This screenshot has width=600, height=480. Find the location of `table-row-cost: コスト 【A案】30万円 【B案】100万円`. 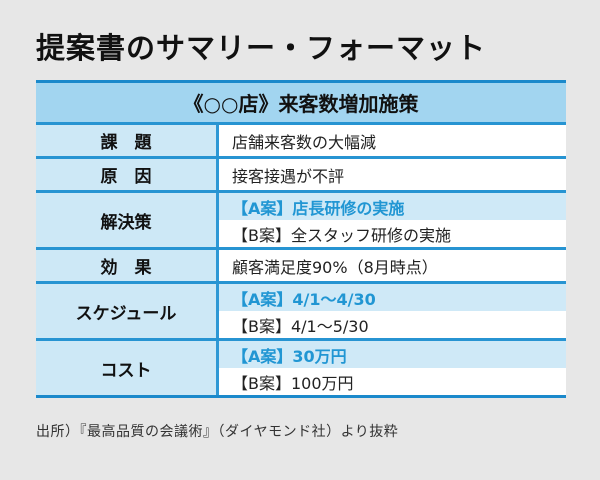

table-row-cost: コスト 【A案】30万円 【B案】100万円 is located at coordinates (301, 368).